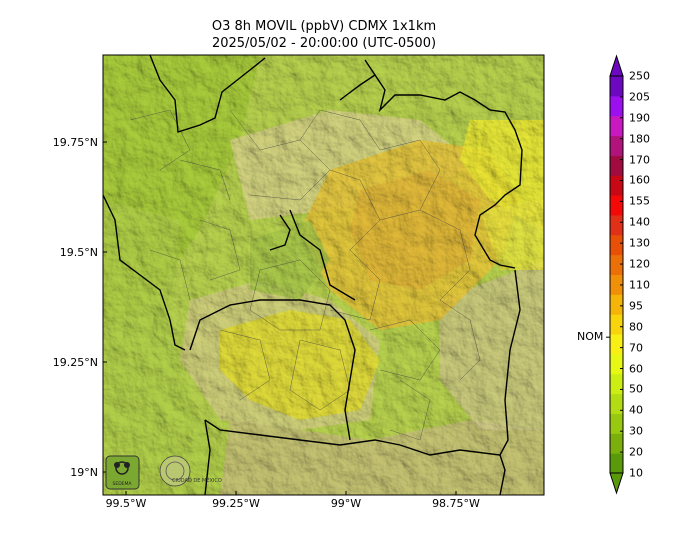  What do you see at coordinates (639, 160) in the screenshot?
I see `colorbar-tick-label: 170` at bounding box center [639, 160].